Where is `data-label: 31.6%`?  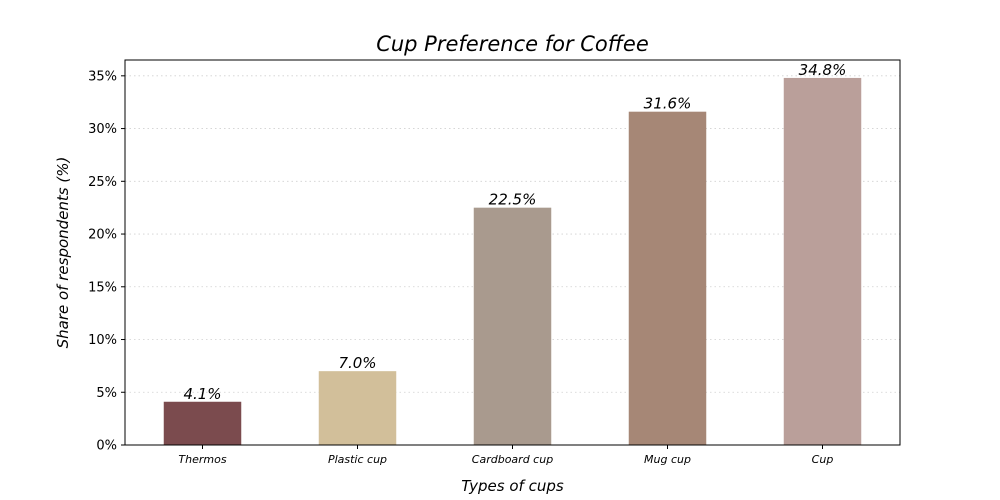
data-label: 31.6% is located at coordinates (668, 104).